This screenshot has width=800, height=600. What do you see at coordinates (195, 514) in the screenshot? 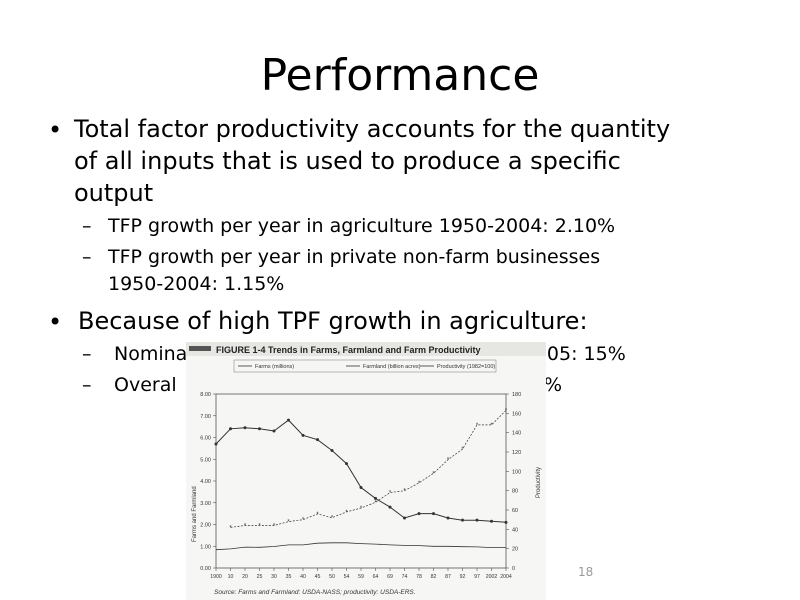
I see `y-axis-label: Farms and Farmland` at bounding box center [195, 514].